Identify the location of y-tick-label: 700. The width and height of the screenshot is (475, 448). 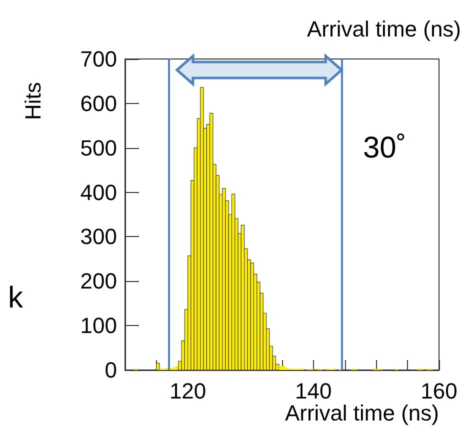
(98, 59).